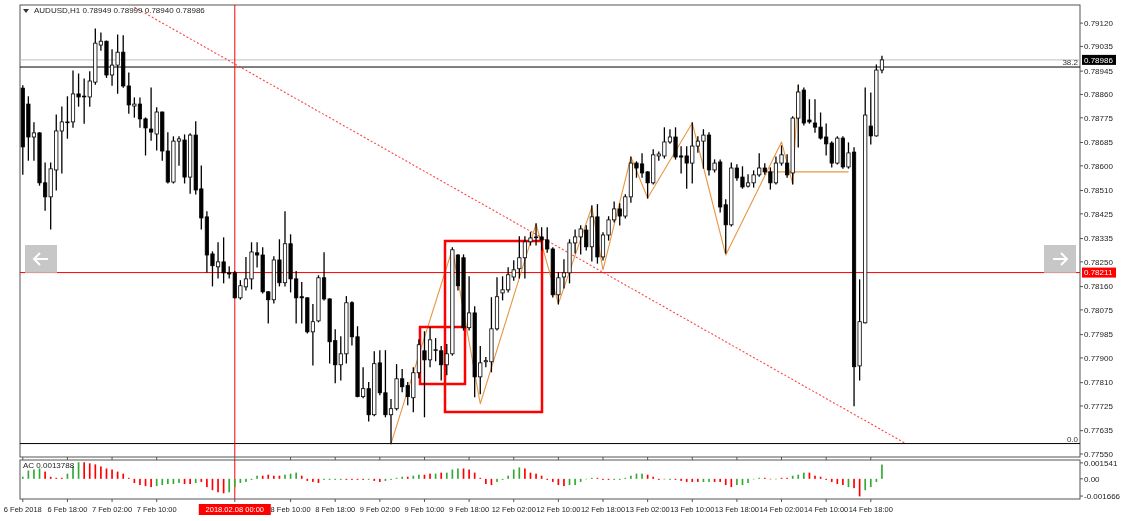 The image size is (1129, 521). Describe the element at coordinates (1092, 479) in the screenshot. I see `y-tick-label: 0.00` at that location.